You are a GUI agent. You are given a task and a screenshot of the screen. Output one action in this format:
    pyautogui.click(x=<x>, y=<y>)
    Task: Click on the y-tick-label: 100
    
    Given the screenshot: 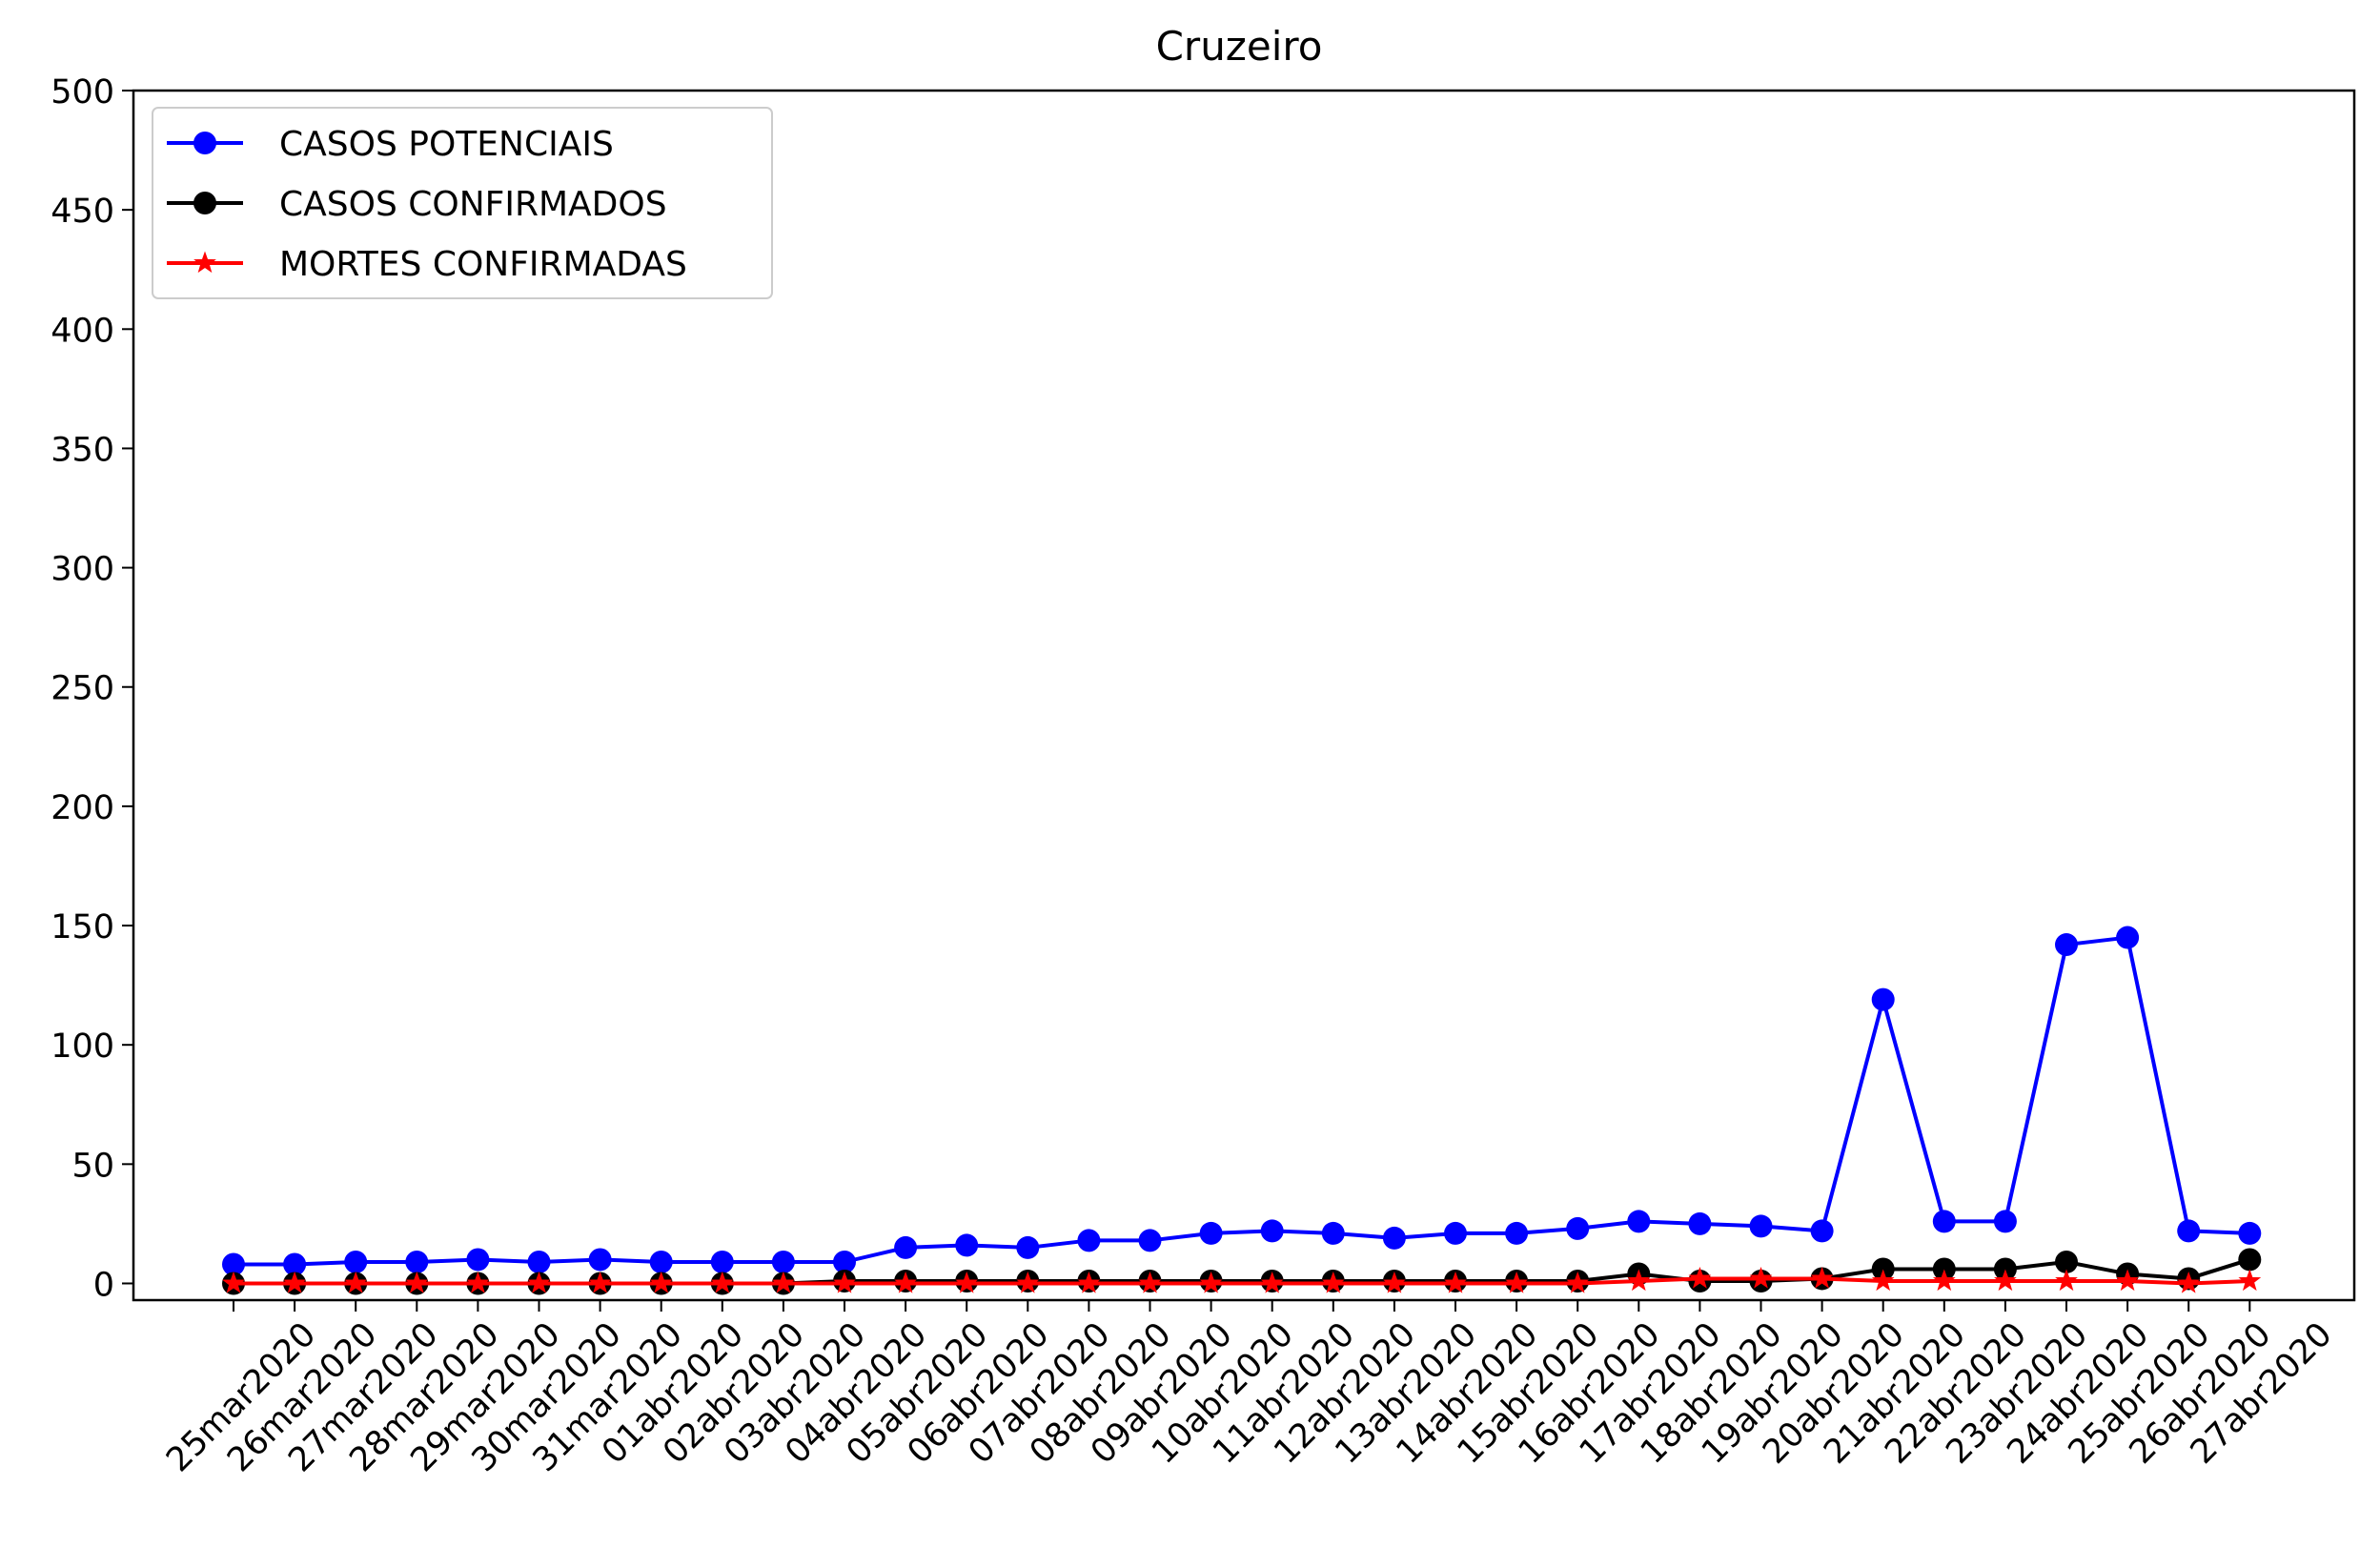 What is the action you would take?
    pyautogui.click(x=82, y=1047)
    